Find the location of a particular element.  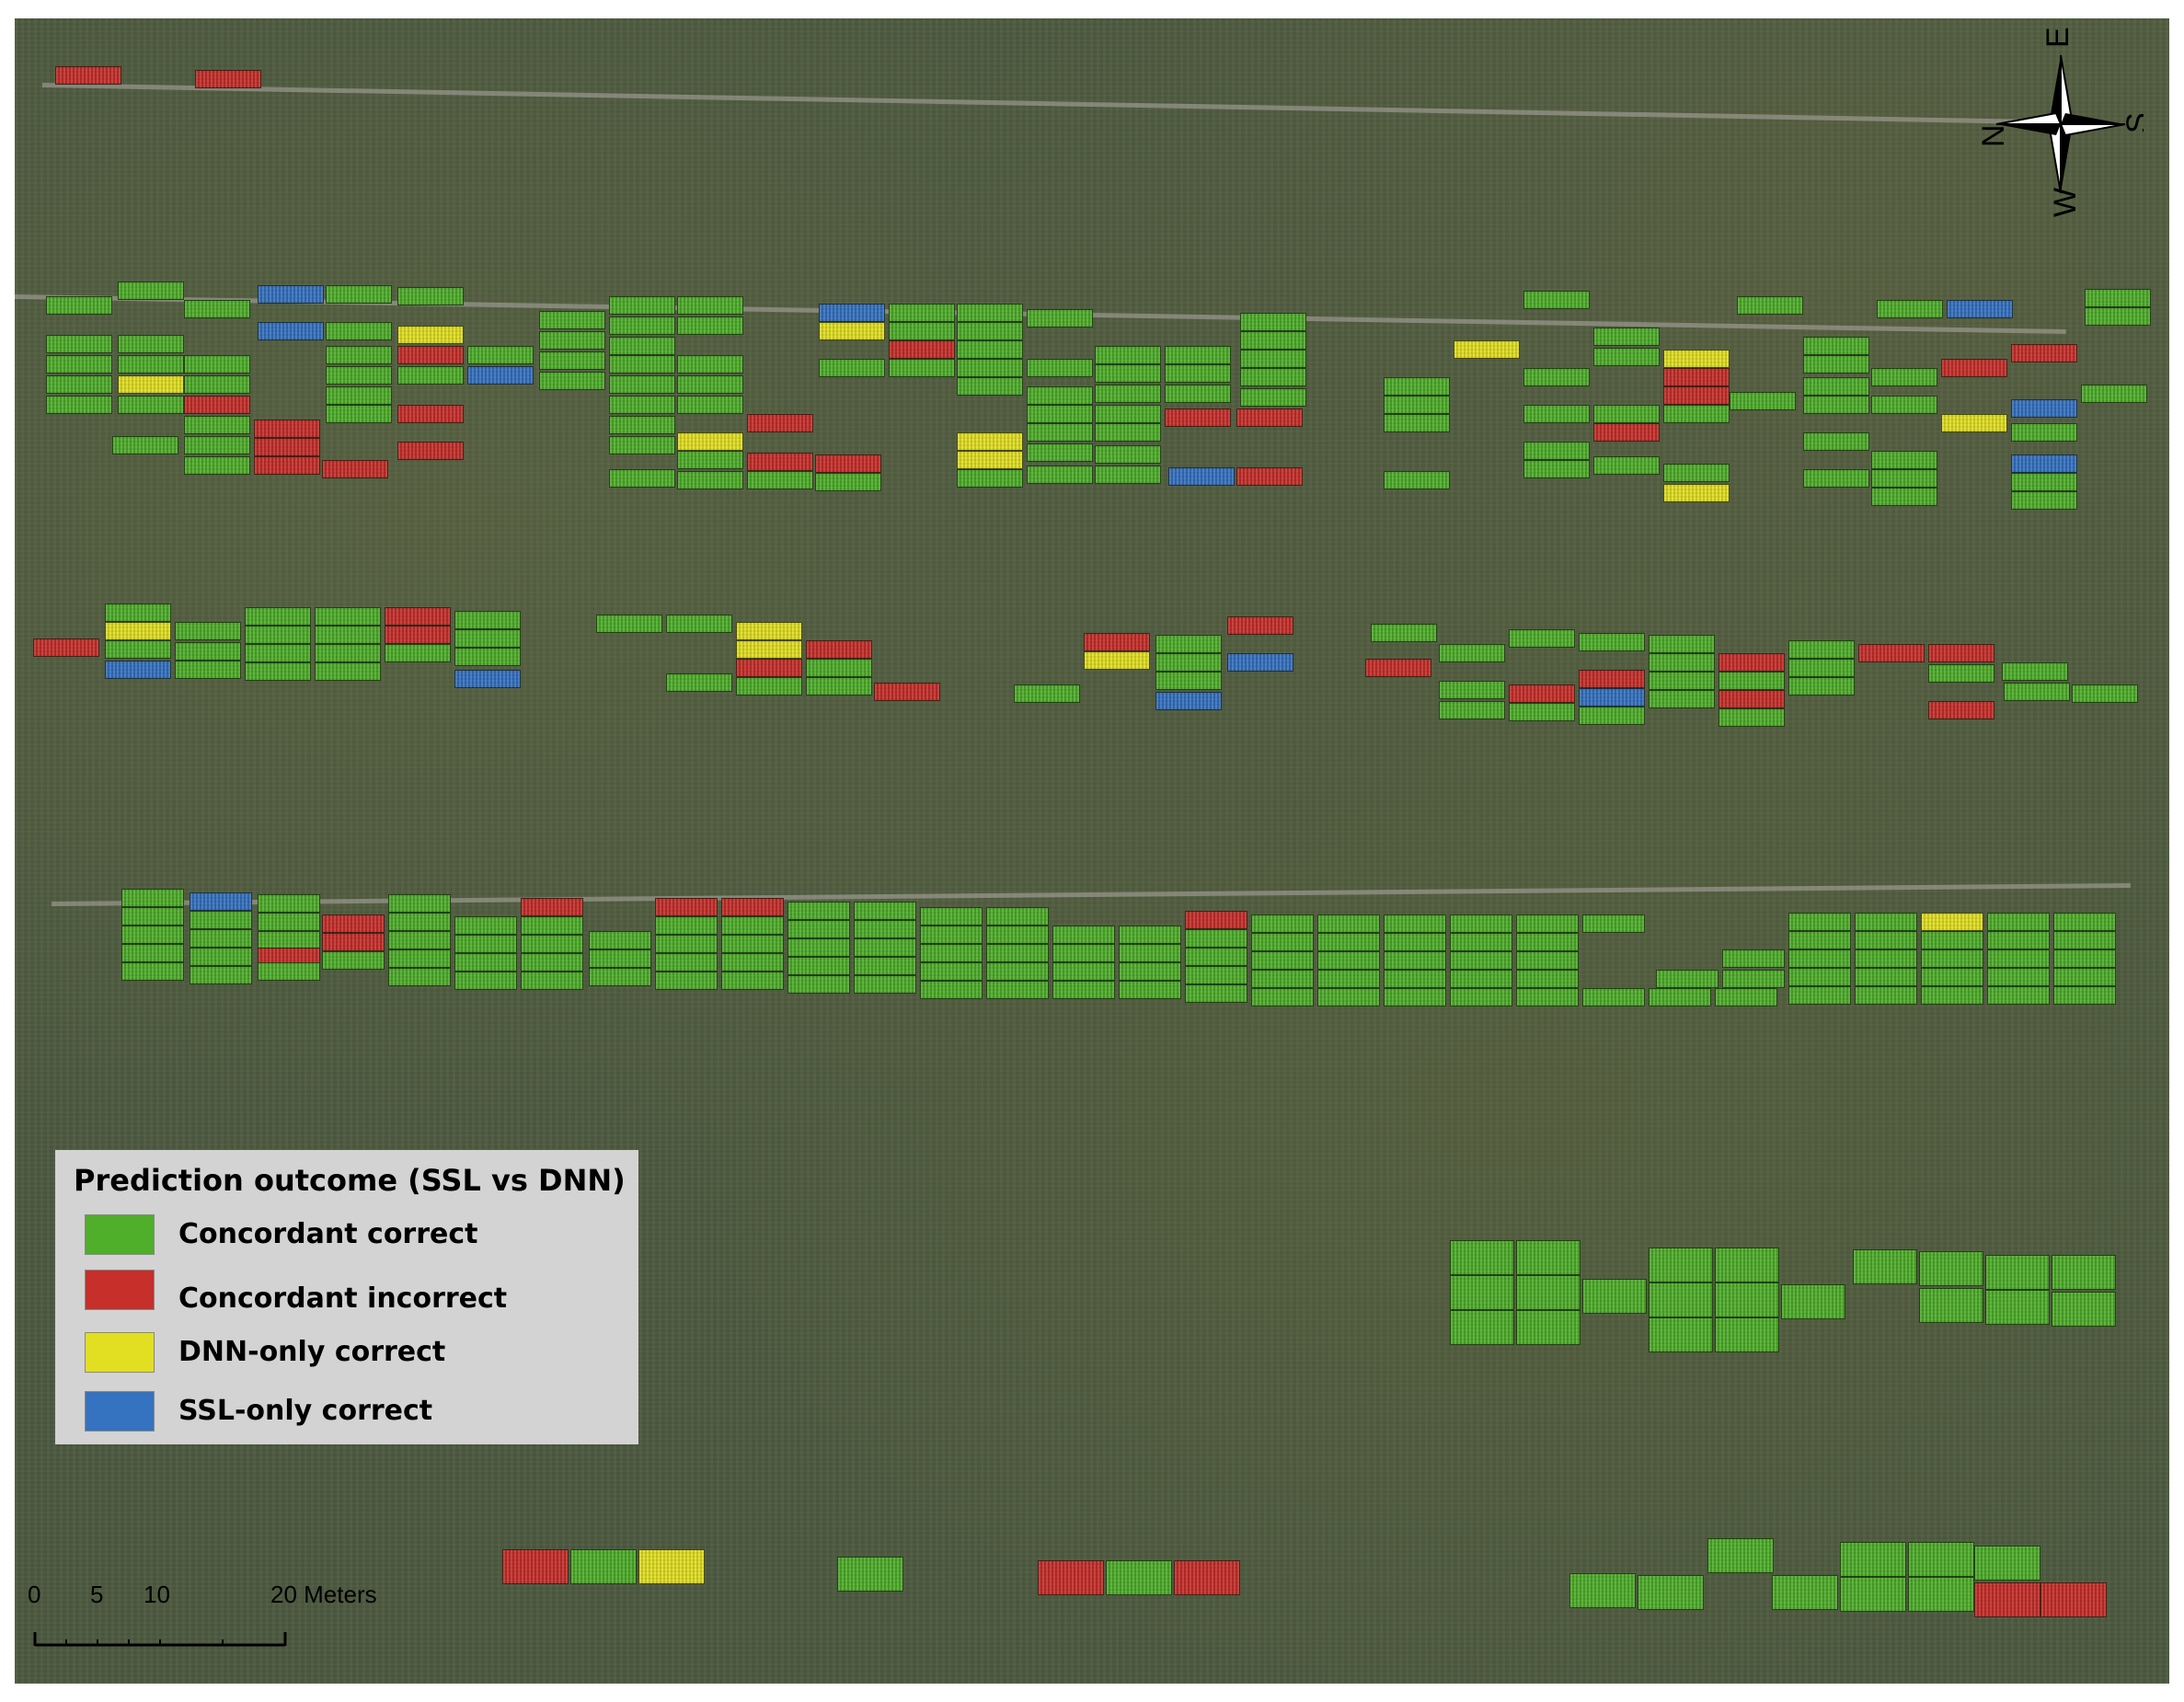

legend-label: DNN-only correct is located at coordinates (312, 1352).